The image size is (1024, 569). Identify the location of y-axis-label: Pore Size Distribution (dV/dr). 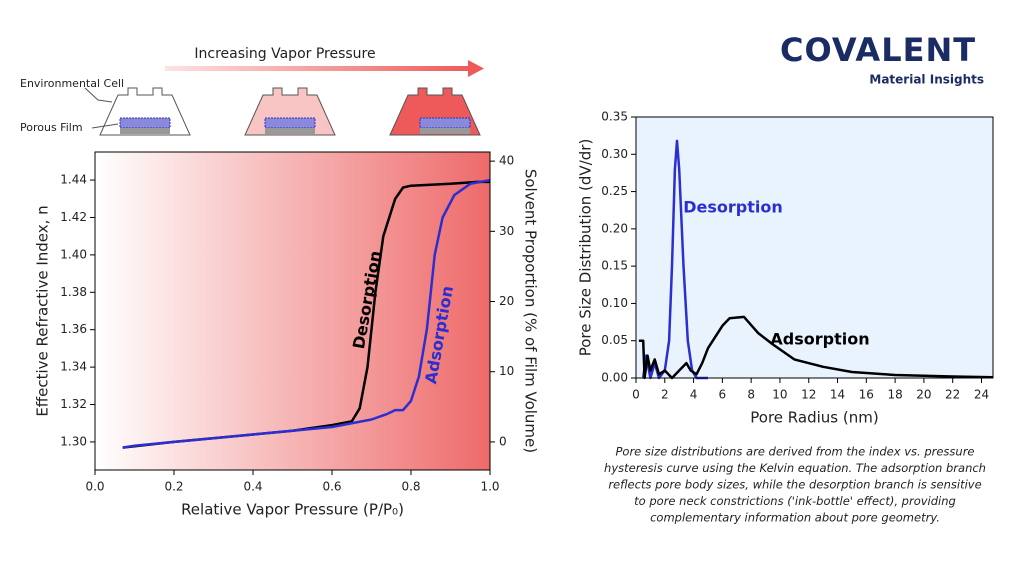
(586, 248).